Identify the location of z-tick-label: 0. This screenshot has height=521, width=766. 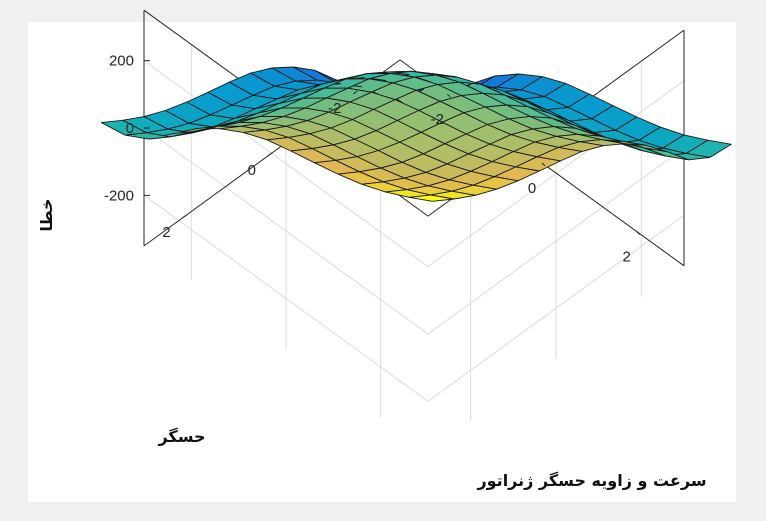
(130, 128).